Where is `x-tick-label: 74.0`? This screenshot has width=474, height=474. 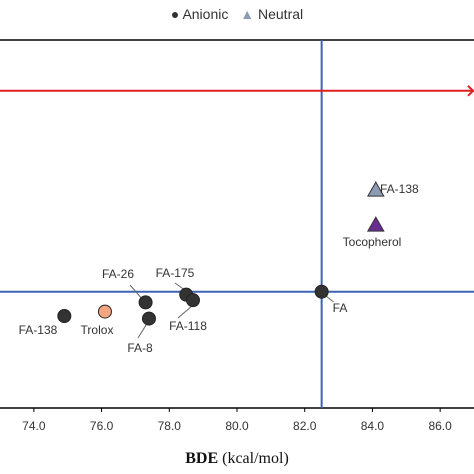 x-tick-label: 74.0 is located at coordinates (34, 426).